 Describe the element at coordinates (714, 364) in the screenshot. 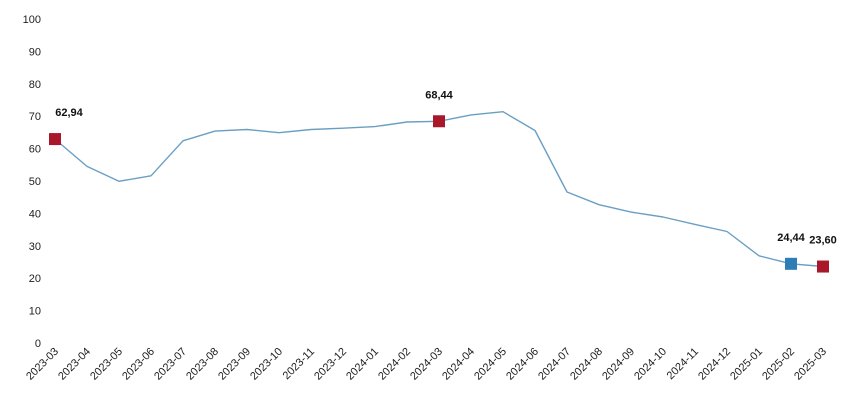

I see `x-tick-label: 2024-12` at that location.